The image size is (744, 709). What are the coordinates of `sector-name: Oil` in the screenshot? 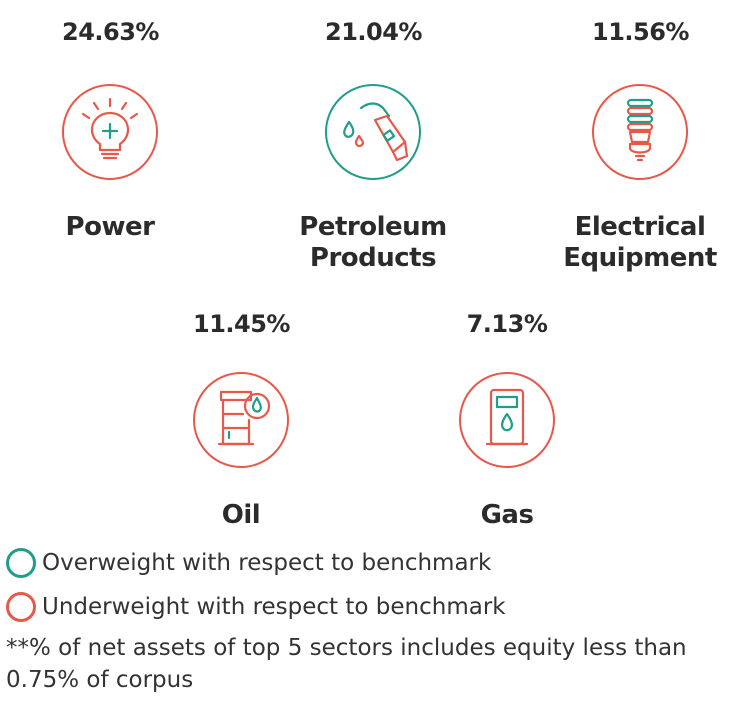 It's located at (241, 515).